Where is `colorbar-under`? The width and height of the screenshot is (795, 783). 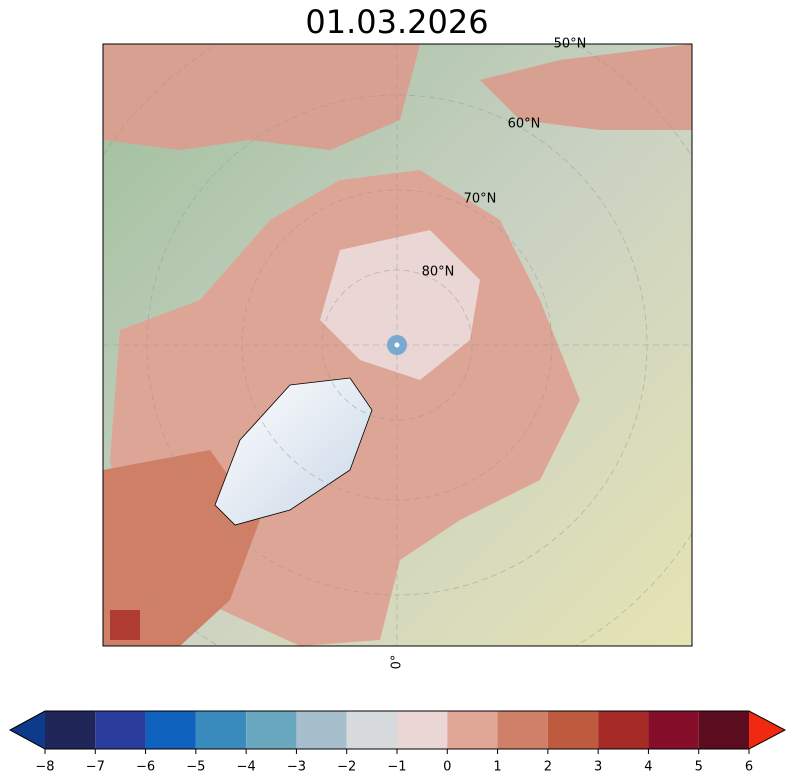 colorbar-under is located at coordinates (27, 730).